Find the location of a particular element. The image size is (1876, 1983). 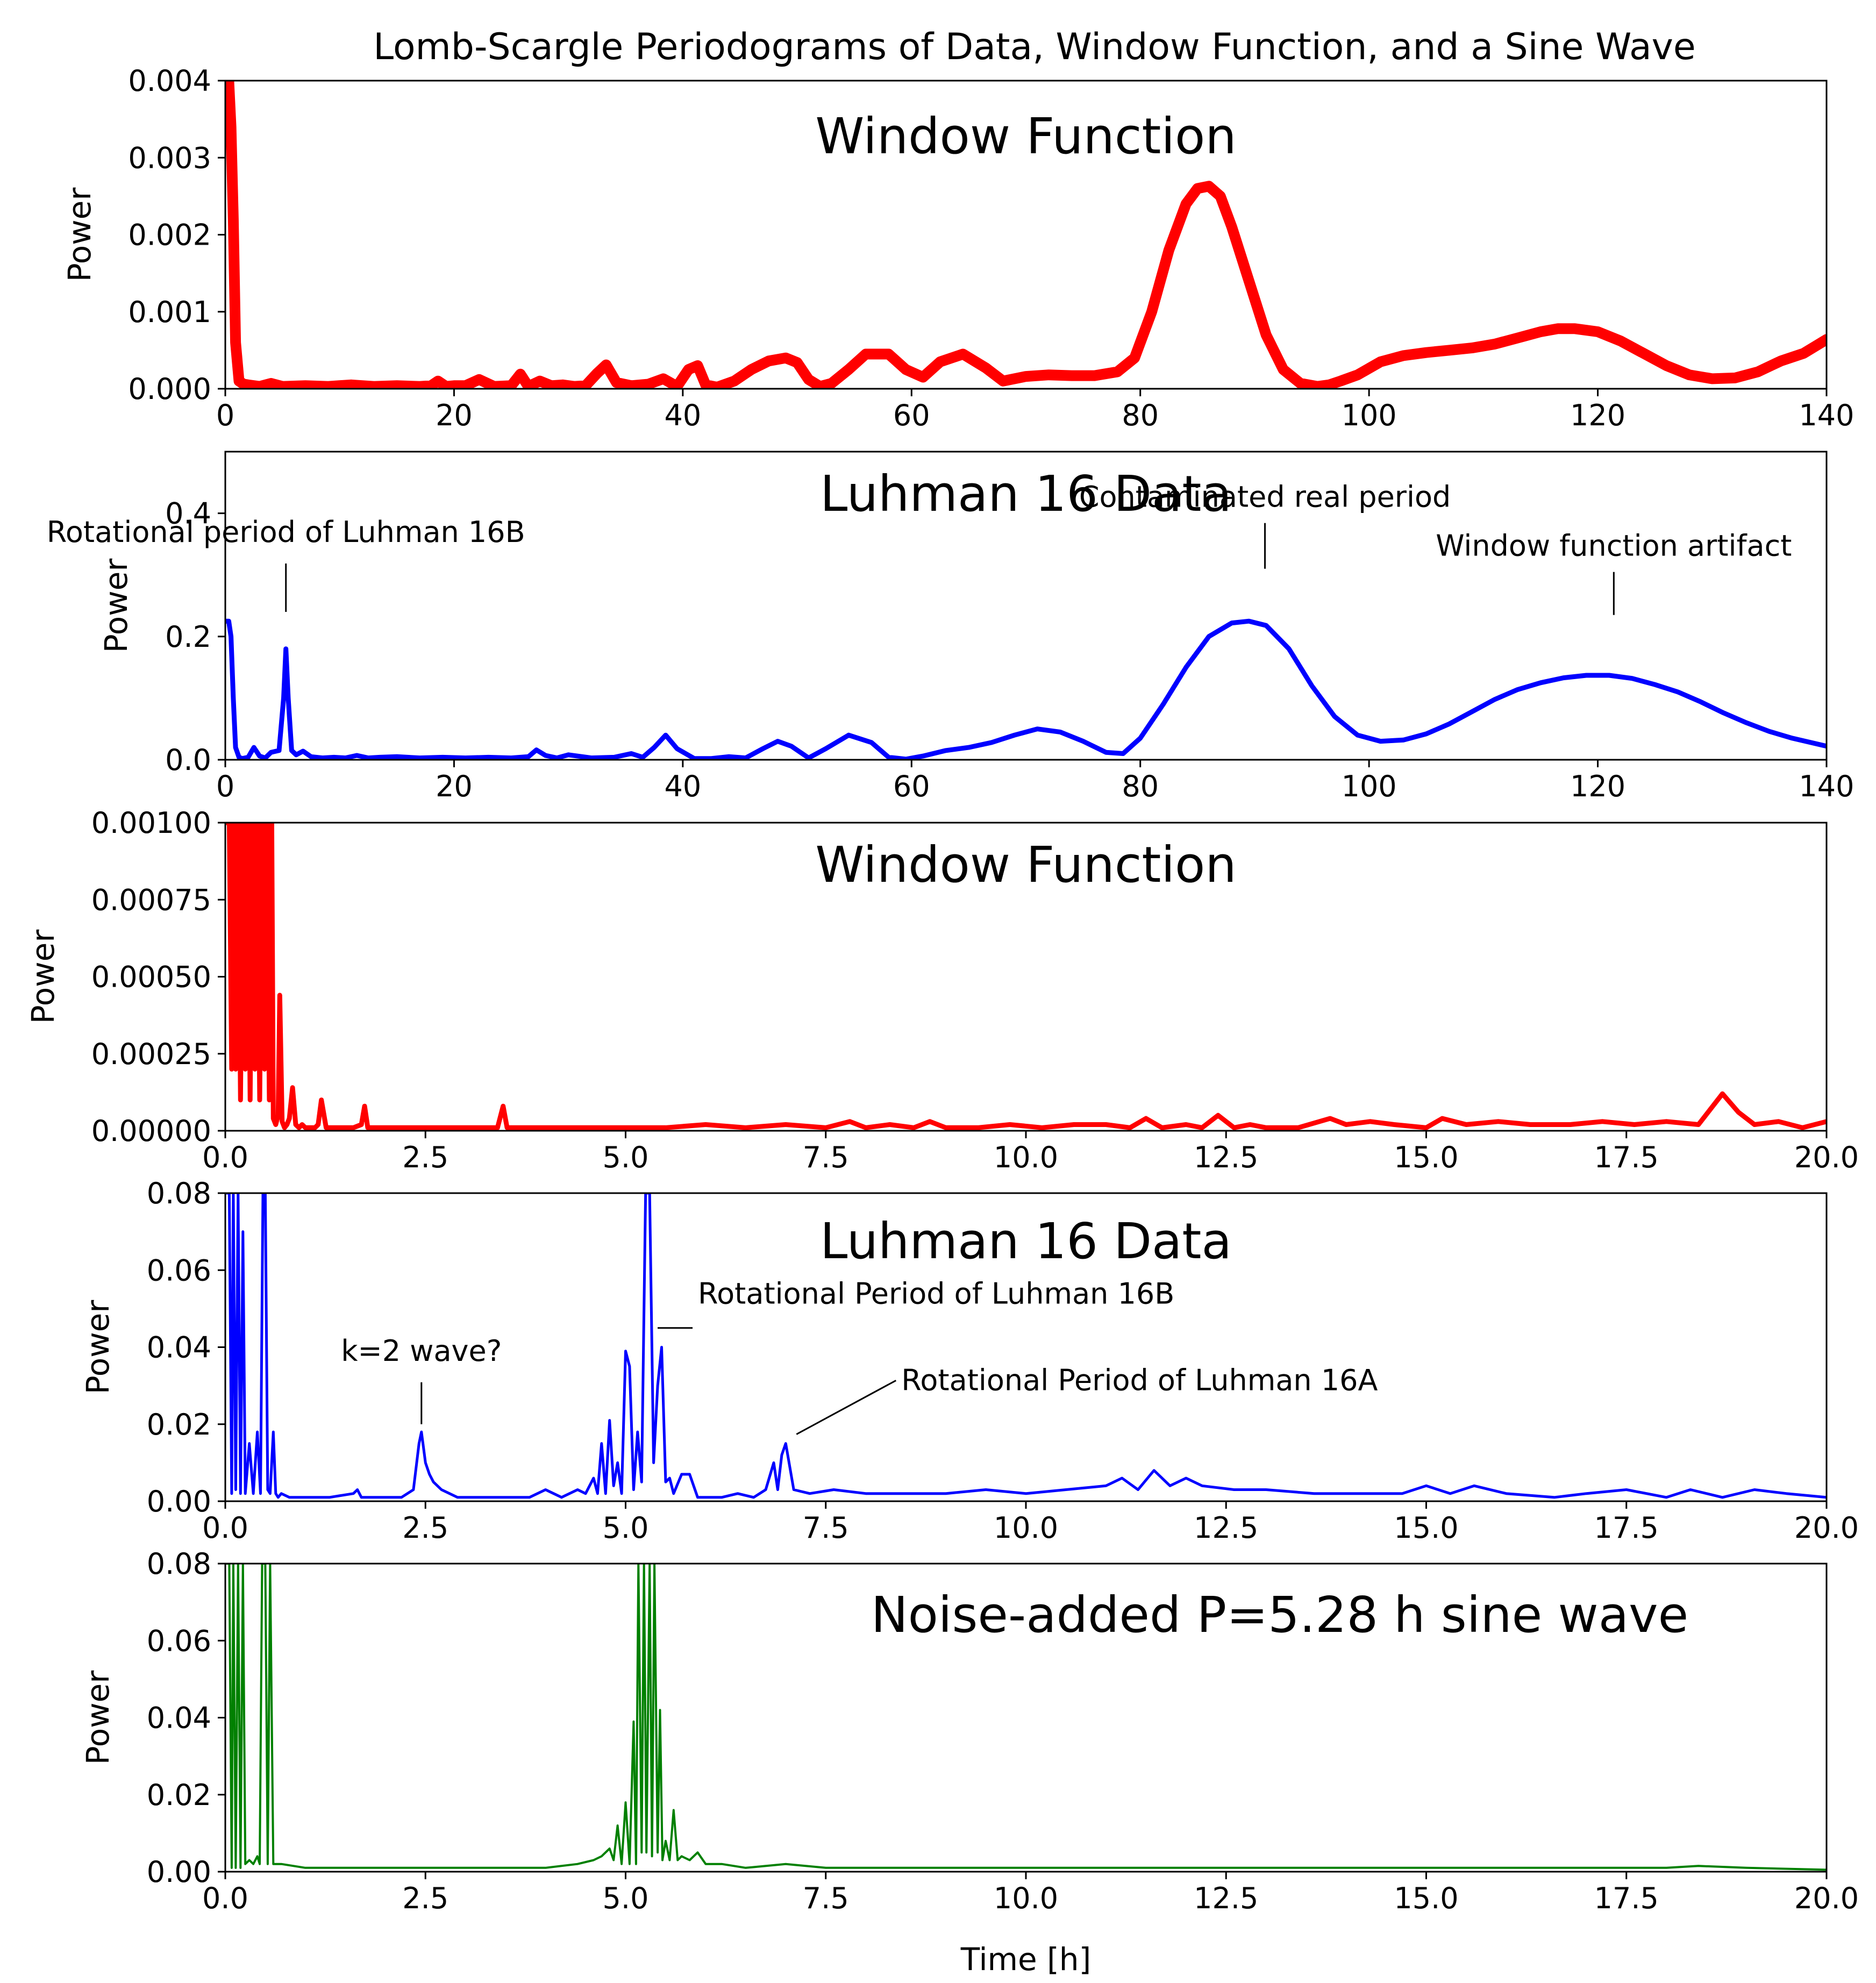

y-tick-label: 0.003 is located at coordinates (169, 158).